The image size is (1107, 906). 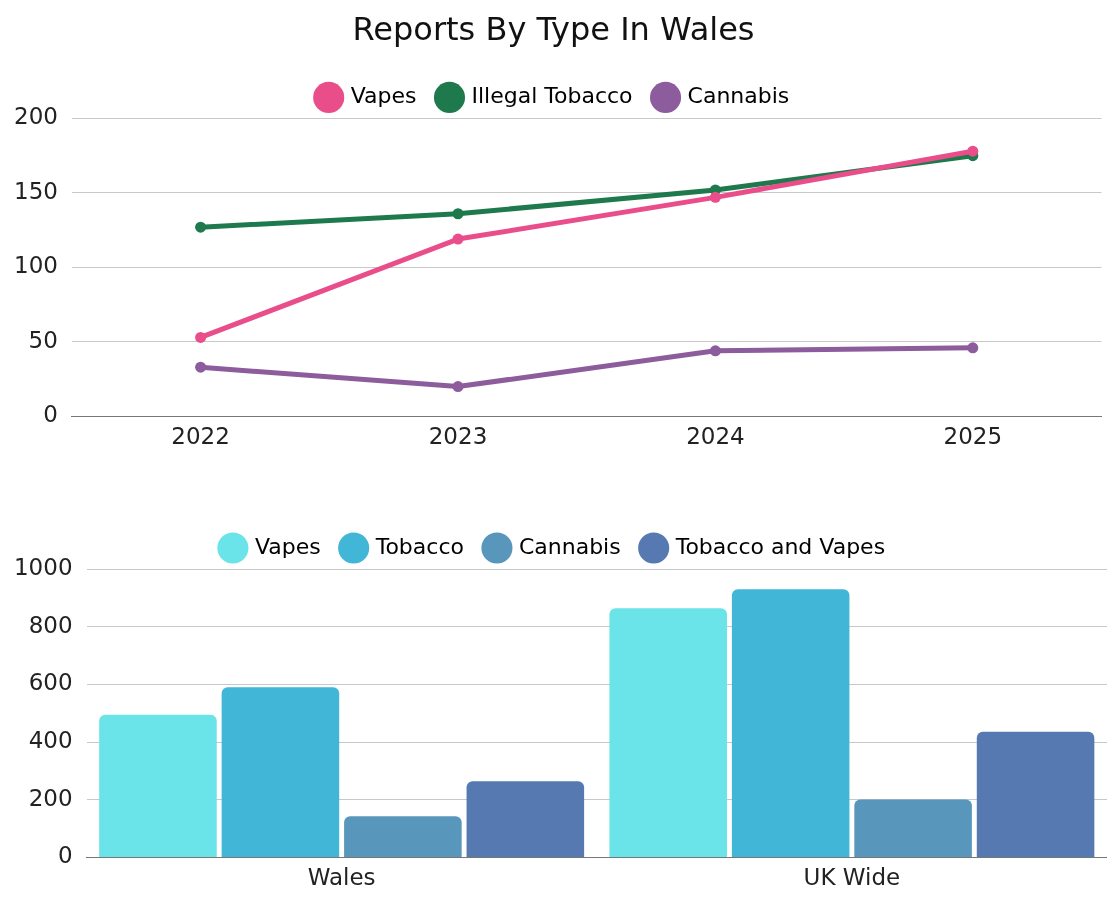 I want to click on x-tick-label: 2023, so click(x=458, y=436).